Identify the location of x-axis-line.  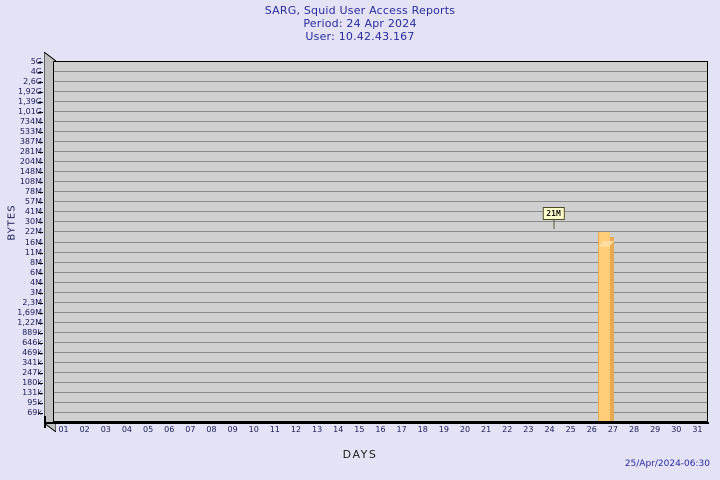
(376, 423).